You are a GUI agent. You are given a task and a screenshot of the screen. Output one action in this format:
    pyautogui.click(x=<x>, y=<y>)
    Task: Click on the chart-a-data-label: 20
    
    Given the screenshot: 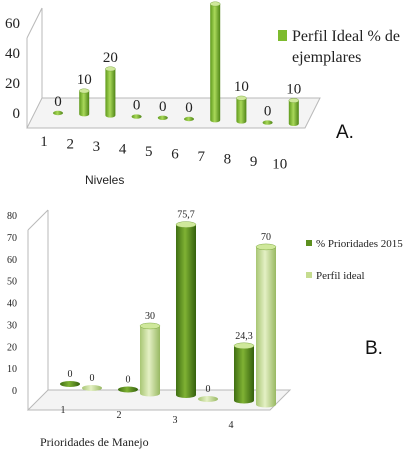 What is the action you would take?
    pyautogui.click(x=110, y=58)
    